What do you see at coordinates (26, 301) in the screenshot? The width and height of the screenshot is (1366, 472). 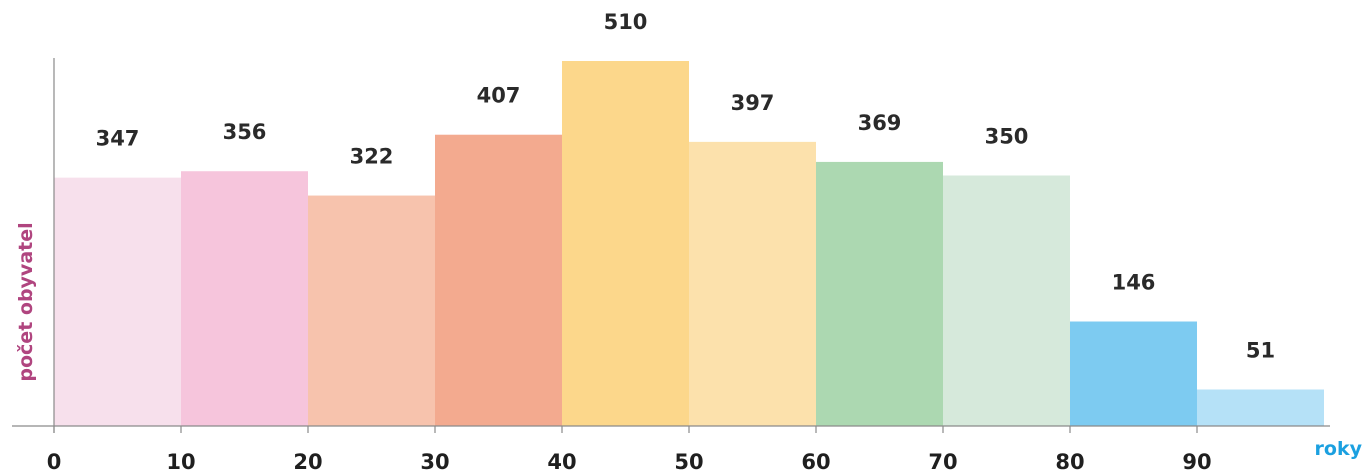 I see `y-axis-title: počet obyvatel` at bounding box center [26, 301].